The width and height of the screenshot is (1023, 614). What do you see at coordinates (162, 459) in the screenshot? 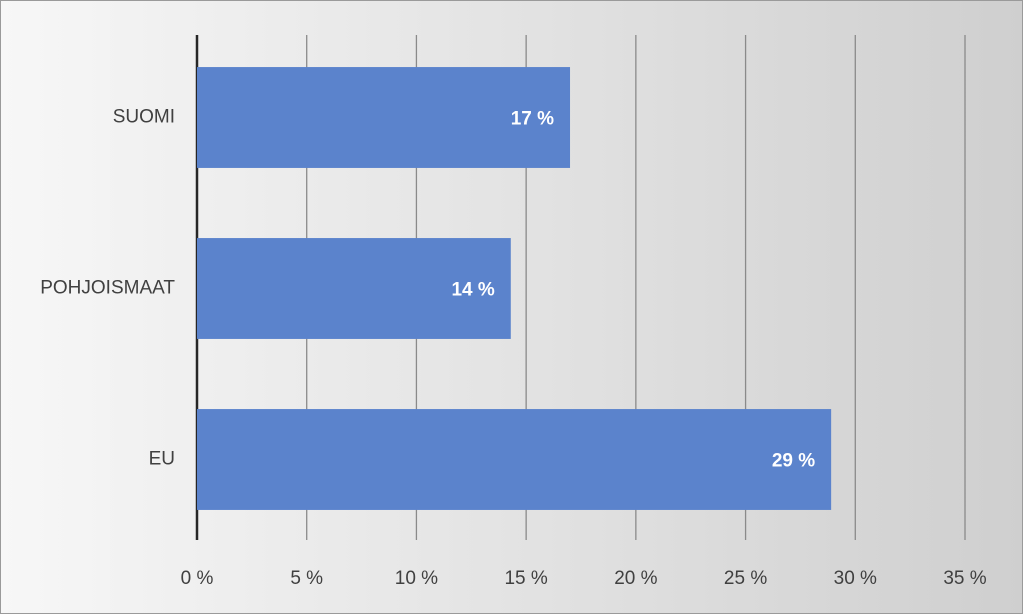
I see `y-tick-label: EU` at bounding box center [162, 459].